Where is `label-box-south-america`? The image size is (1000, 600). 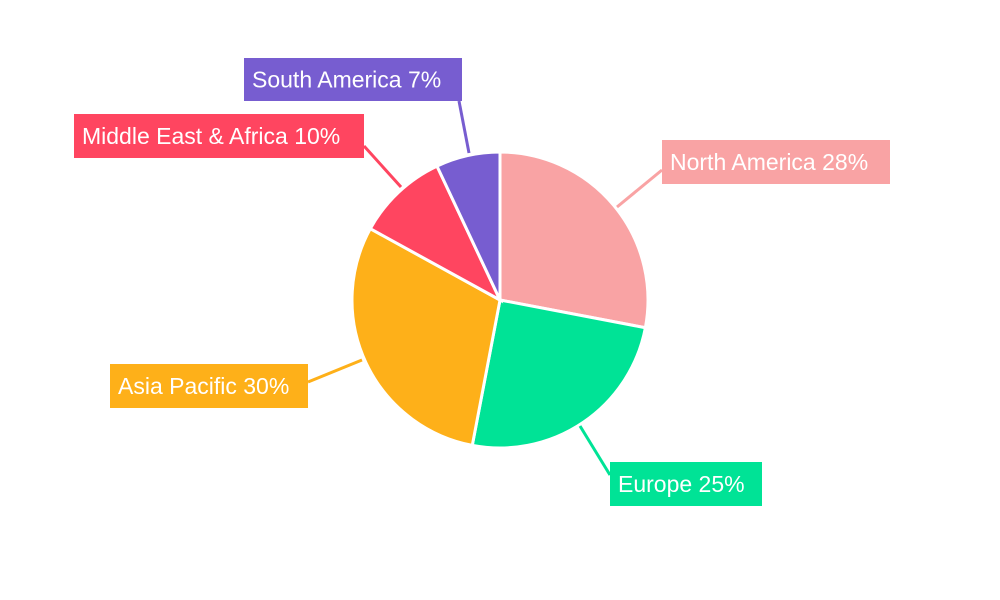 label-box-south-america is located at coordinates (353, 79).